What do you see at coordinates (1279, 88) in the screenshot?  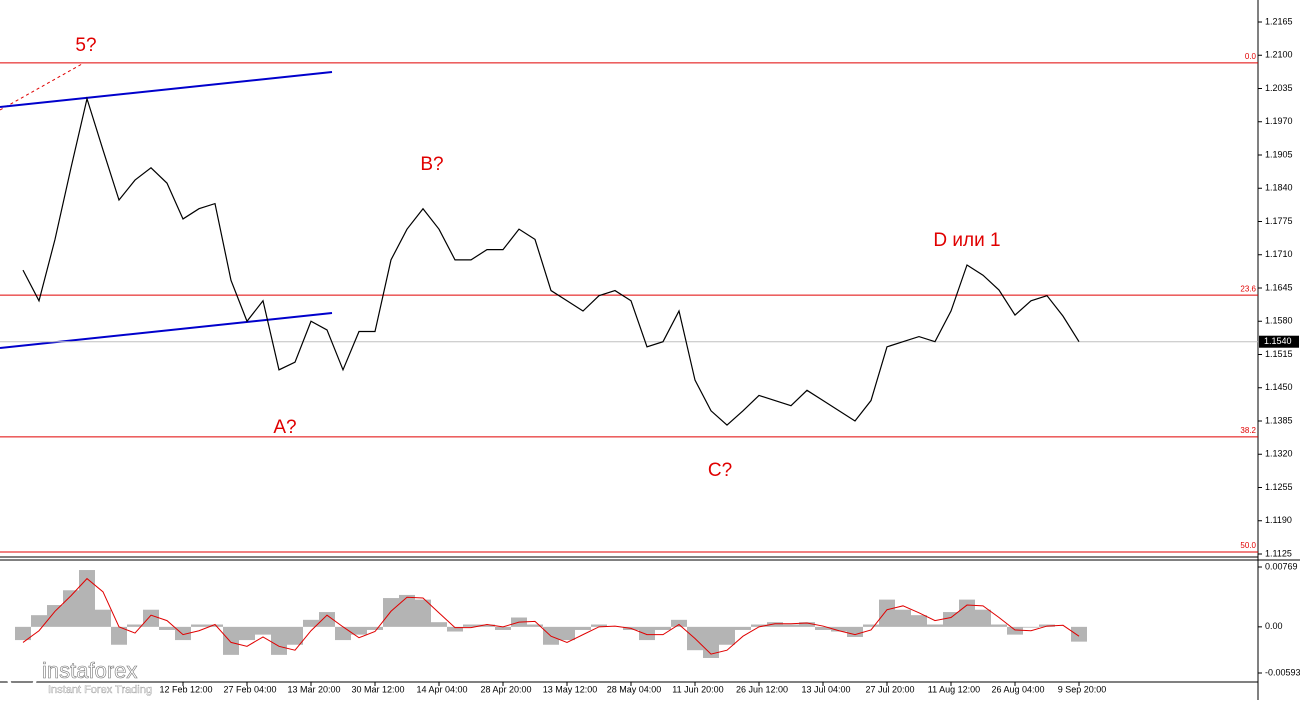 I see `y-tick-label: 1.2035` at bounding box center [1279, 88].